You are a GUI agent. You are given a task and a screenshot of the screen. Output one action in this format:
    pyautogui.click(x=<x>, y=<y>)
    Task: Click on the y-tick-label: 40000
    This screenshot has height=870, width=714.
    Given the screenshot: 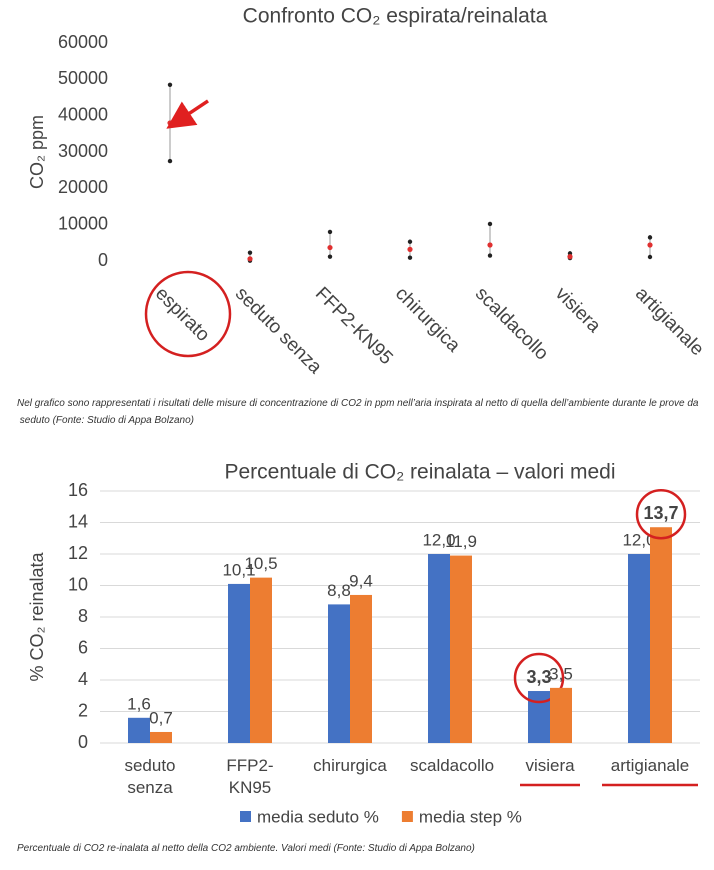 What is the action you would take?
    pyautogui.click(x=83, y=114)
    